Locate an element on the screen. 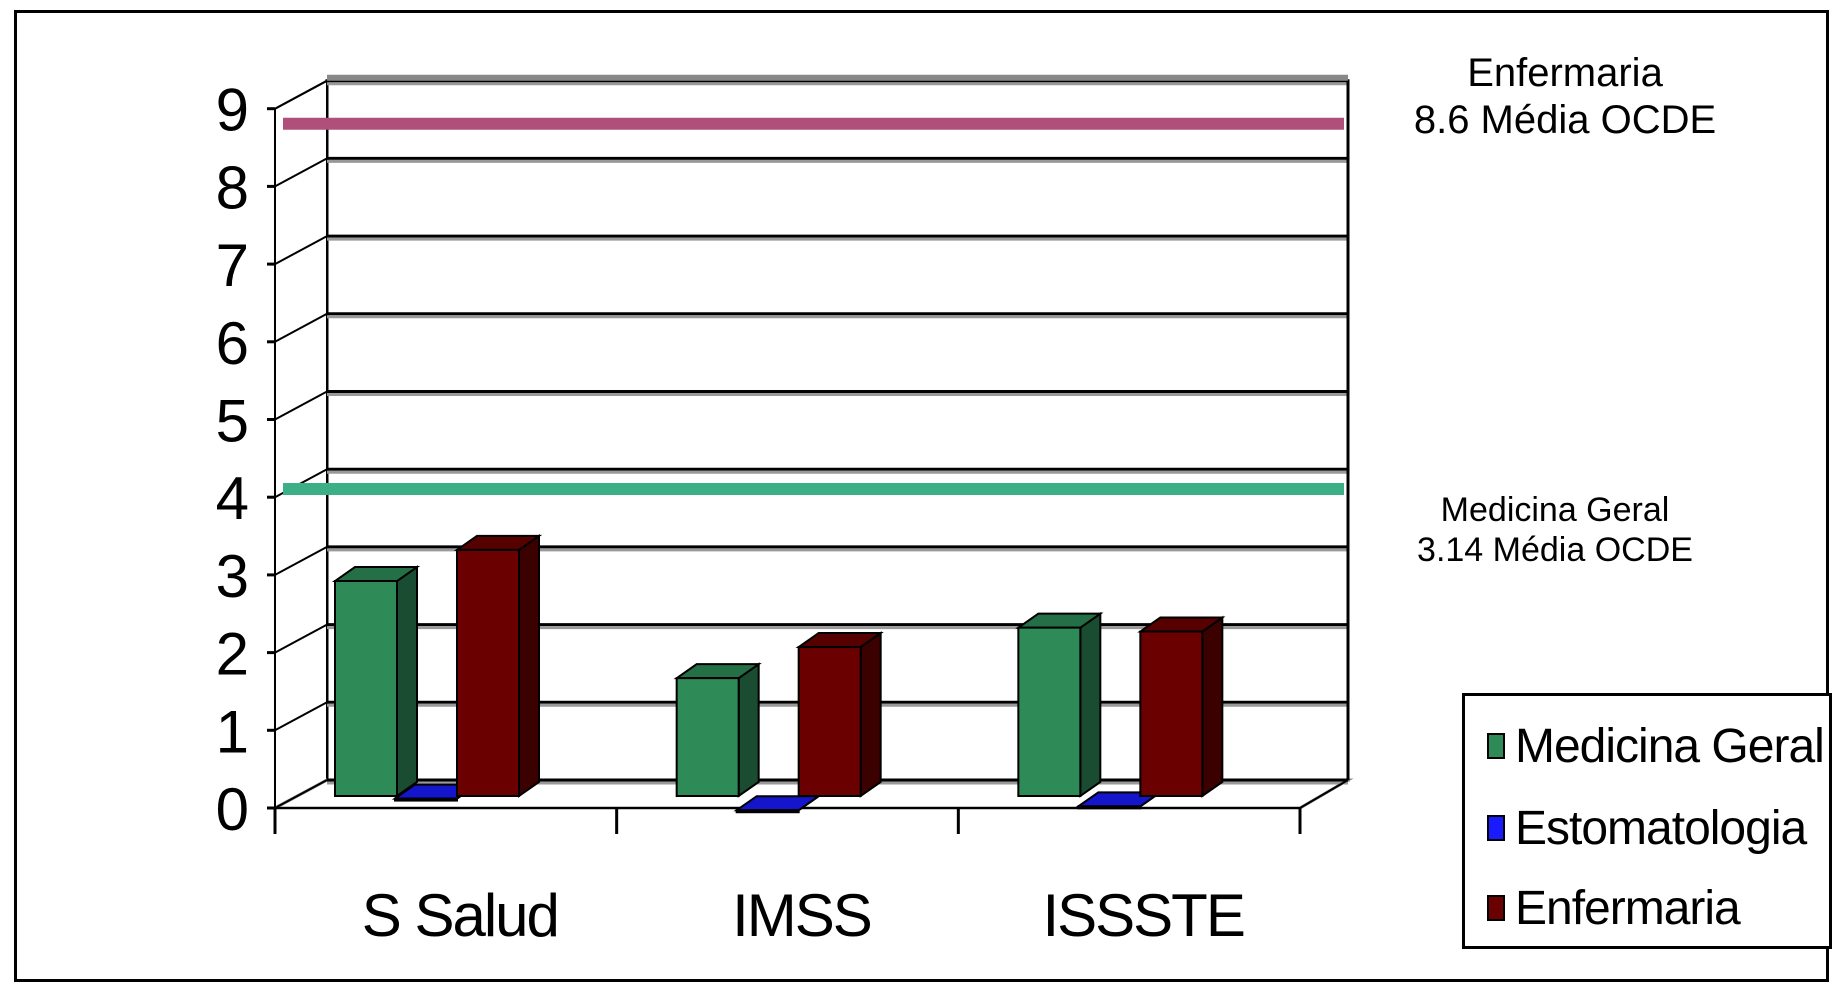 The height and width of the screenshot is (989, 1837). reference-label-enfermaria-line1: Enfermaria is located at coordinates (1565, 73).